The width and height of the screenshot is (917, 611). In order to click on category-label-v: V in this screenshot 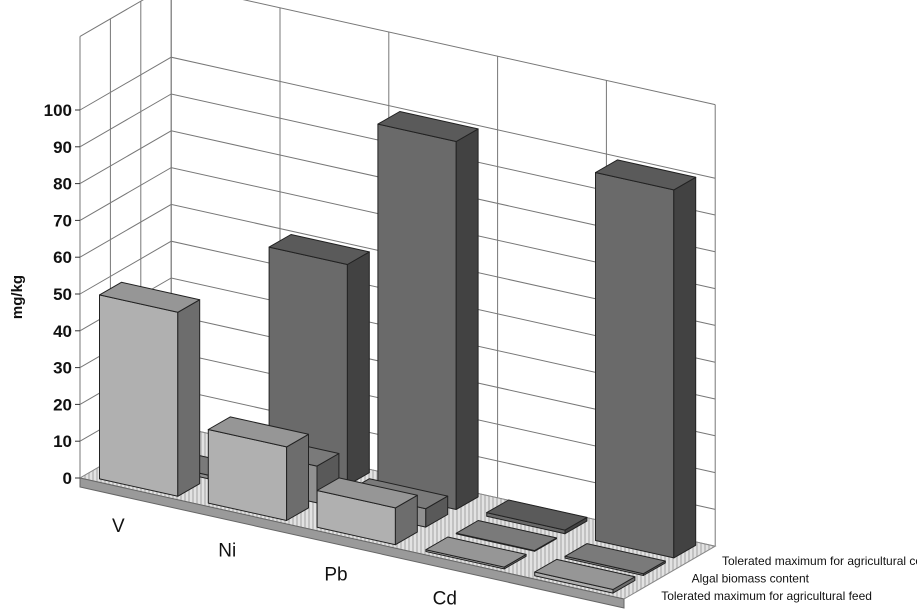, I will do `click(118, 526)`.